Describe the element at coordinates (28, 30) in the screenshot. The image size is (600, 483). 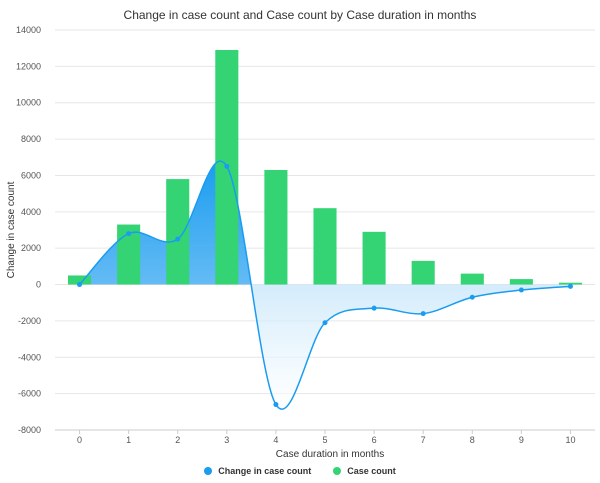
I see `y-tick-label: 14000` at that location.